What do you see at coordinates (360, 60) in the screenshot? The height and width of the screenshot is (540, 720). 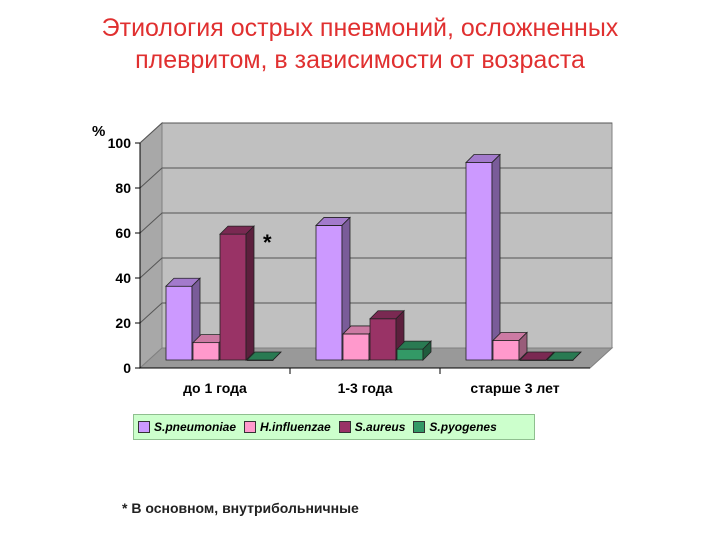 I see `title-line-2: плевритом, в зависимости от возраста` at bounding box center [360, 60].